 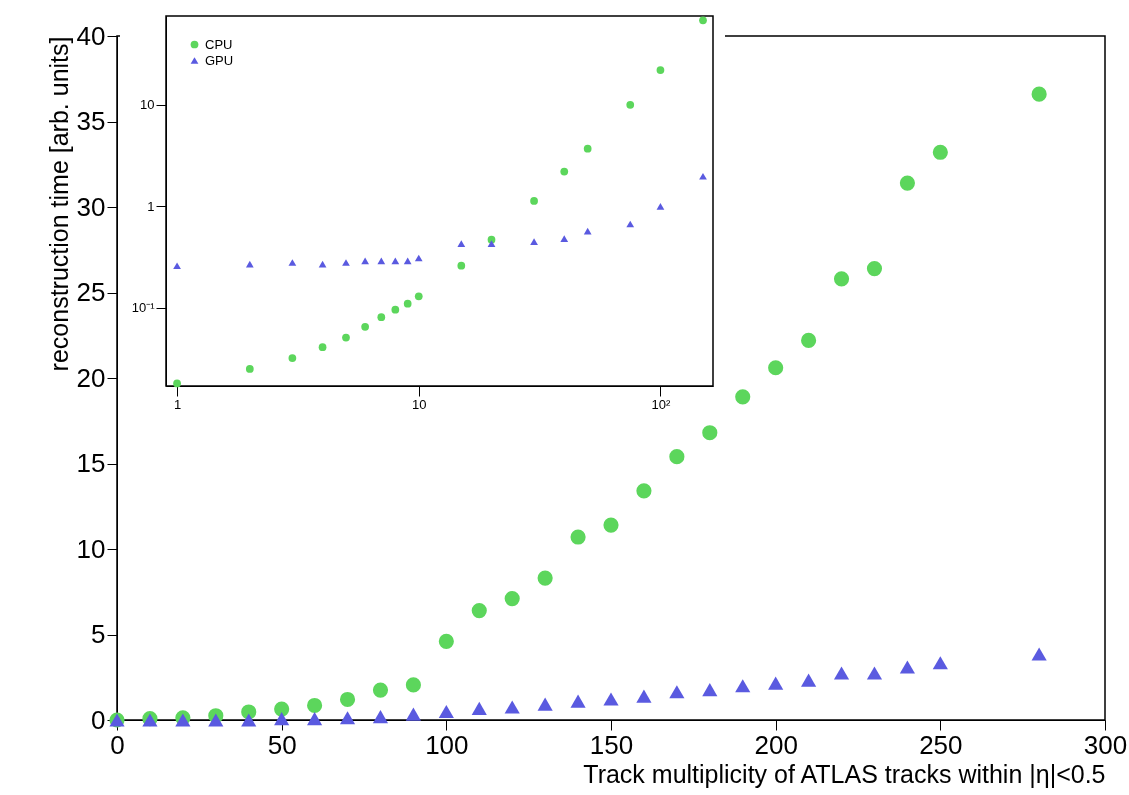 I want to click on legend-label: GPU, so click(x=219, y=60).